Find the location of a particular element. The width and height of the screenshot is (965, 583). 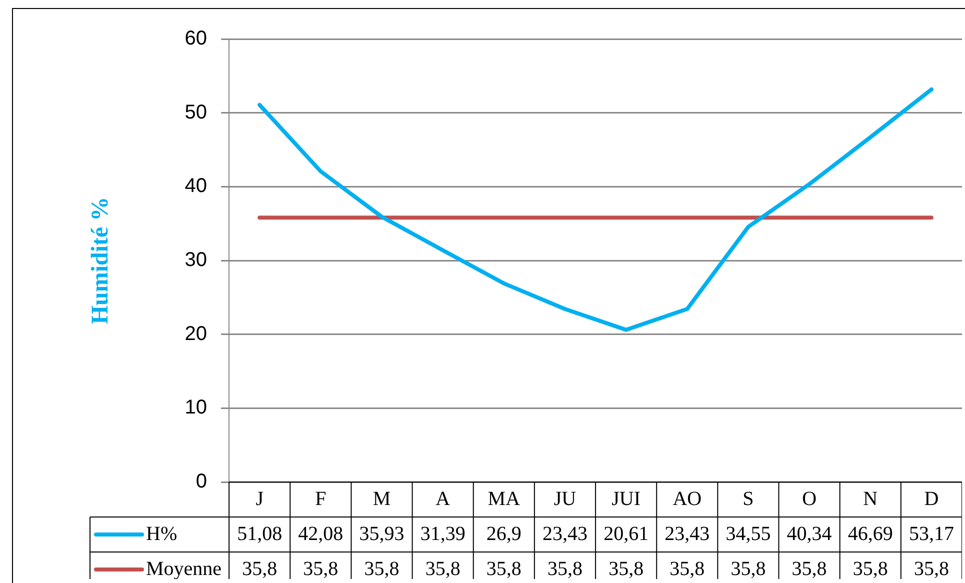

y-tick-label: 30 is located at coordinates (196, 260).